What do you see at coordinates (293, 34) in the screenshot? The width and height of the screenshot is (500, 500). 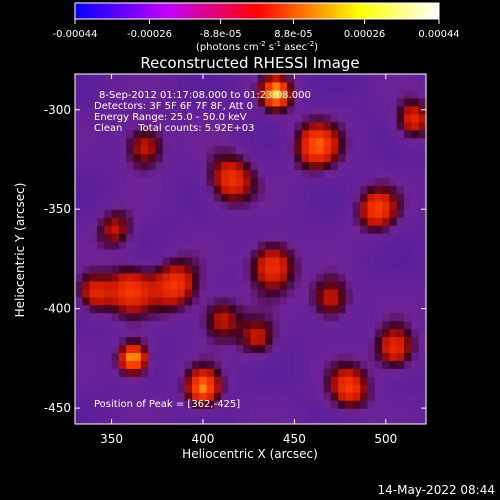 I see `colorbar-tick-label: 8.8e-05` at bounding box center [293, 34].